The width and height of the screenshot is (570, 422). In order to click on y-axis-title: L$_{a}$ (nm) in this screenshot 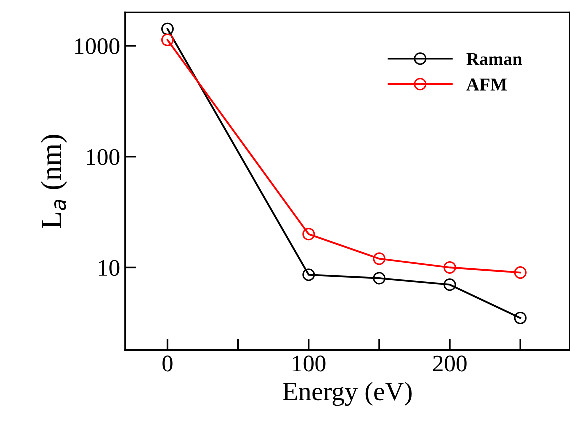, I will do `click(54, 181)`.